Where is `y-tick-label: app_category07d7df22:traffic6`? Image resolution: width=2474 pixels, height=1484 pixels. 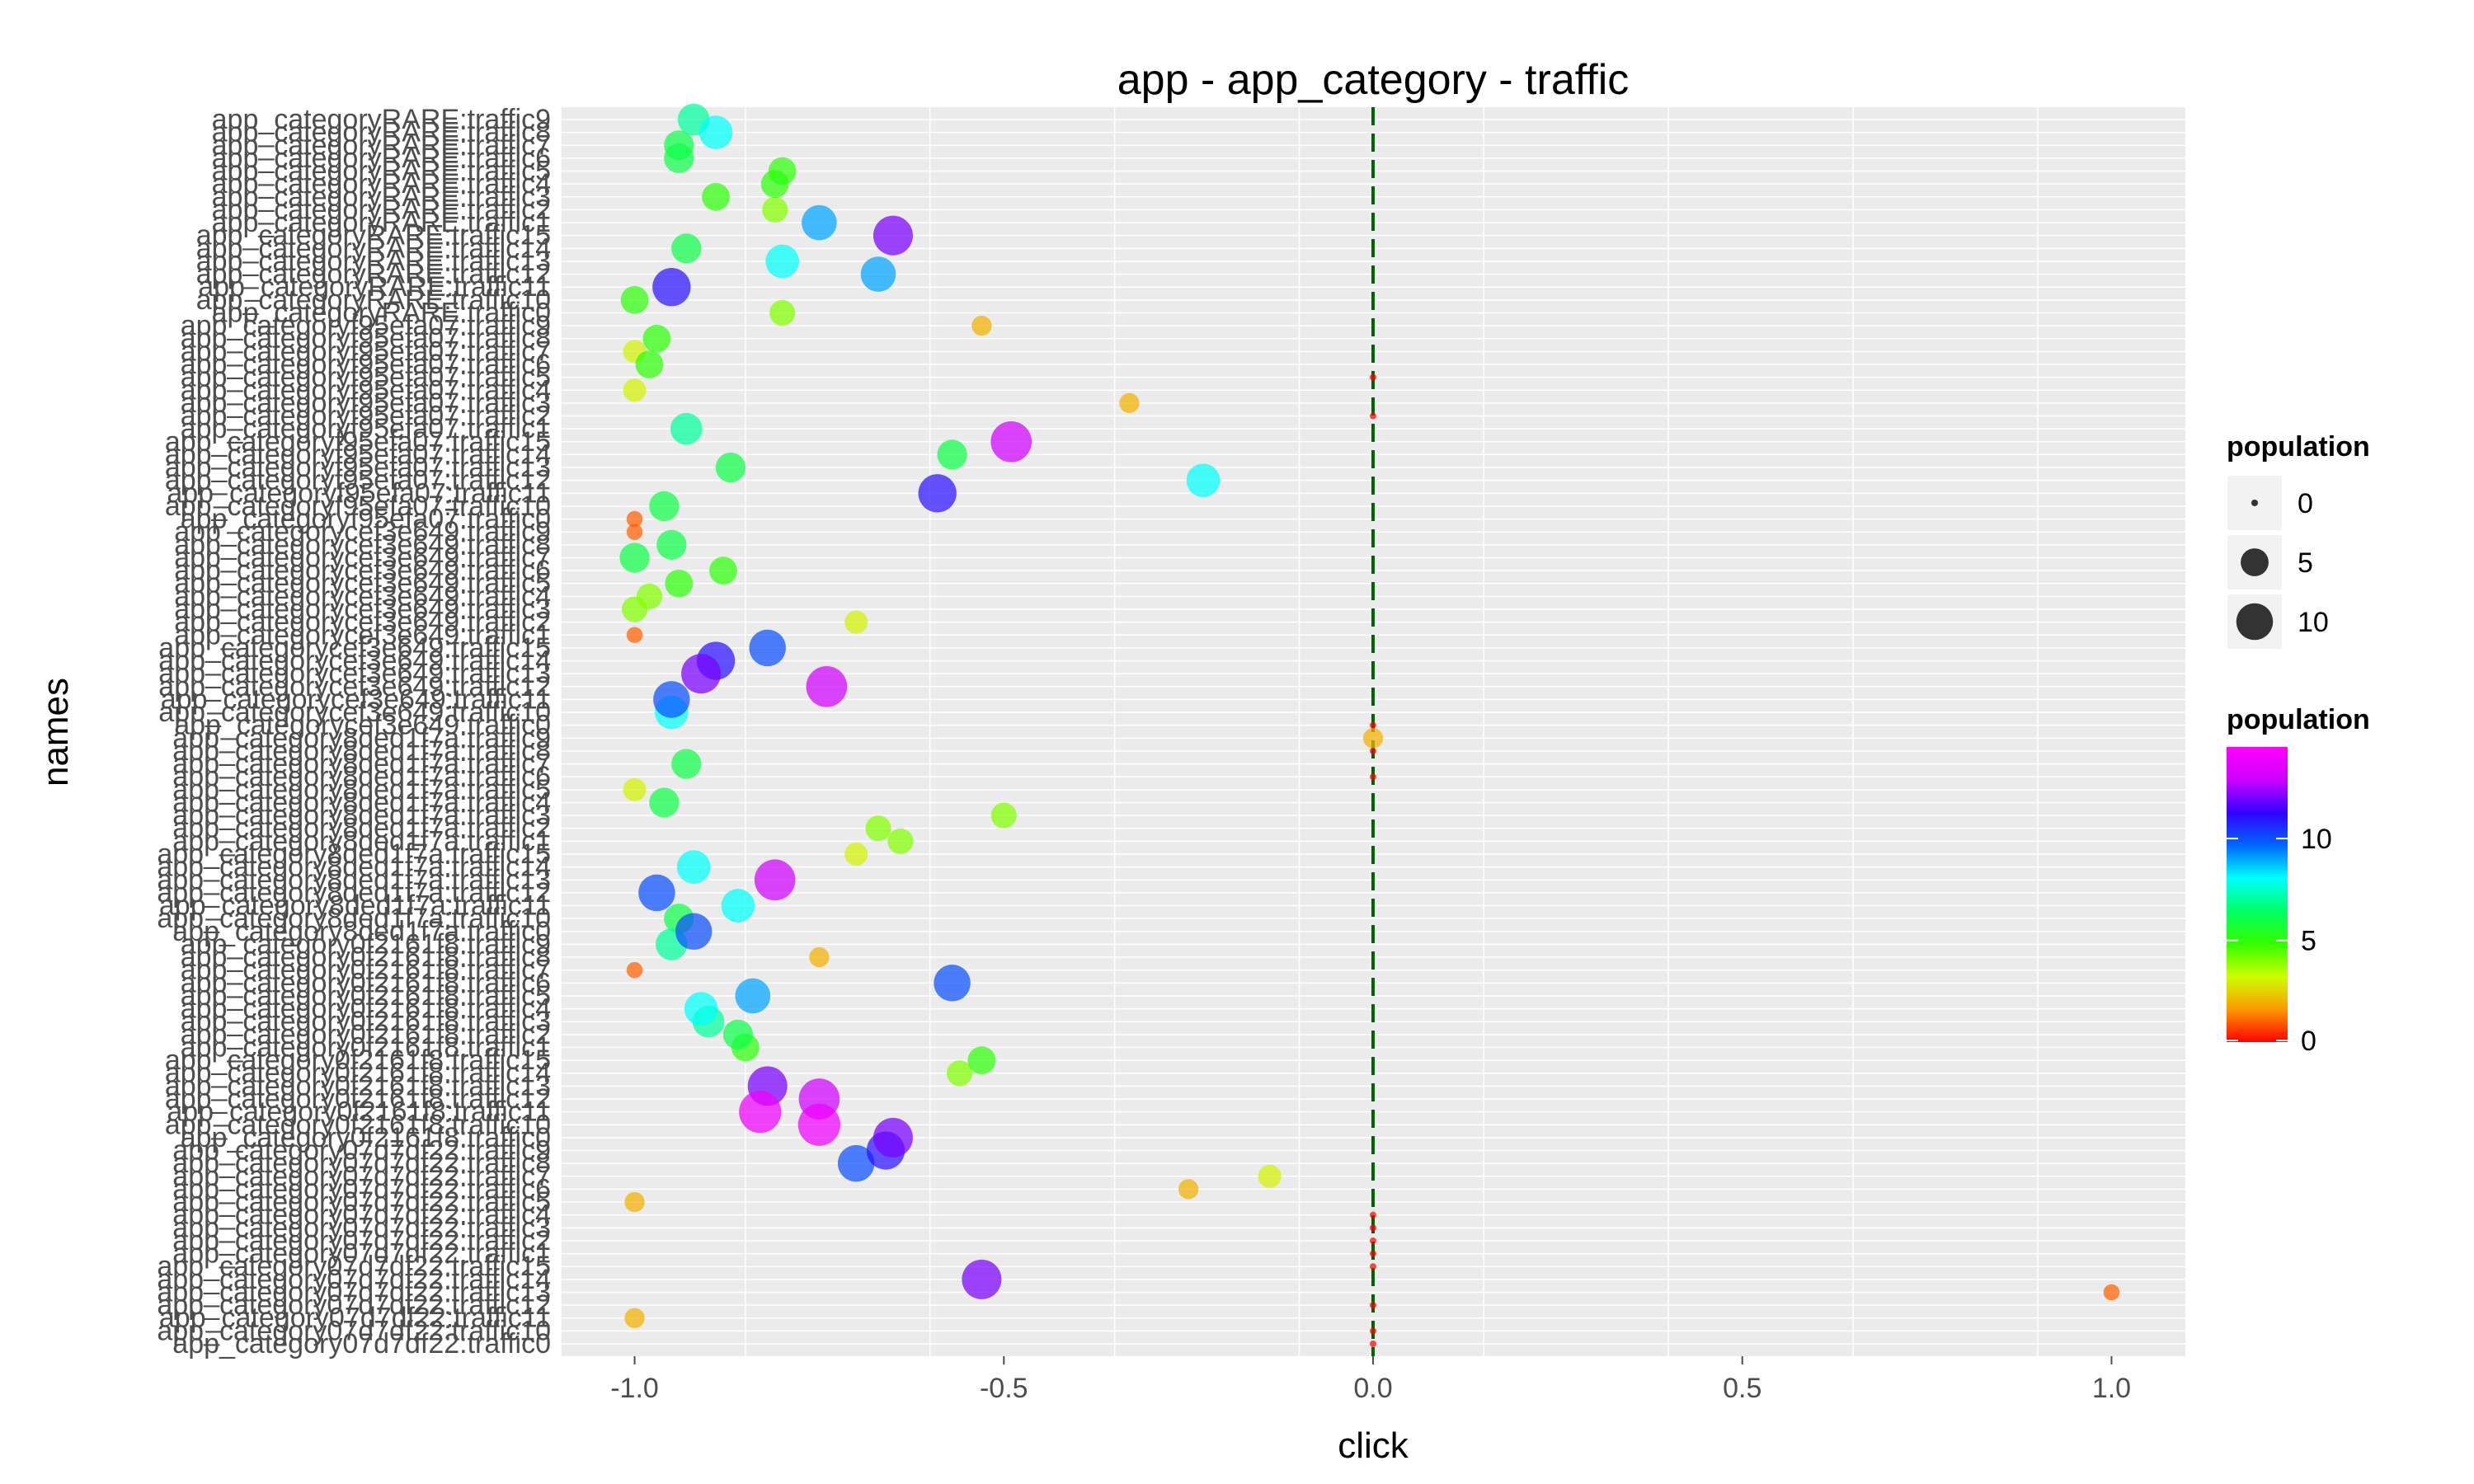
y-tick-label: app_category07d7df22:traffic6 is located at coordinates (361, 1189).